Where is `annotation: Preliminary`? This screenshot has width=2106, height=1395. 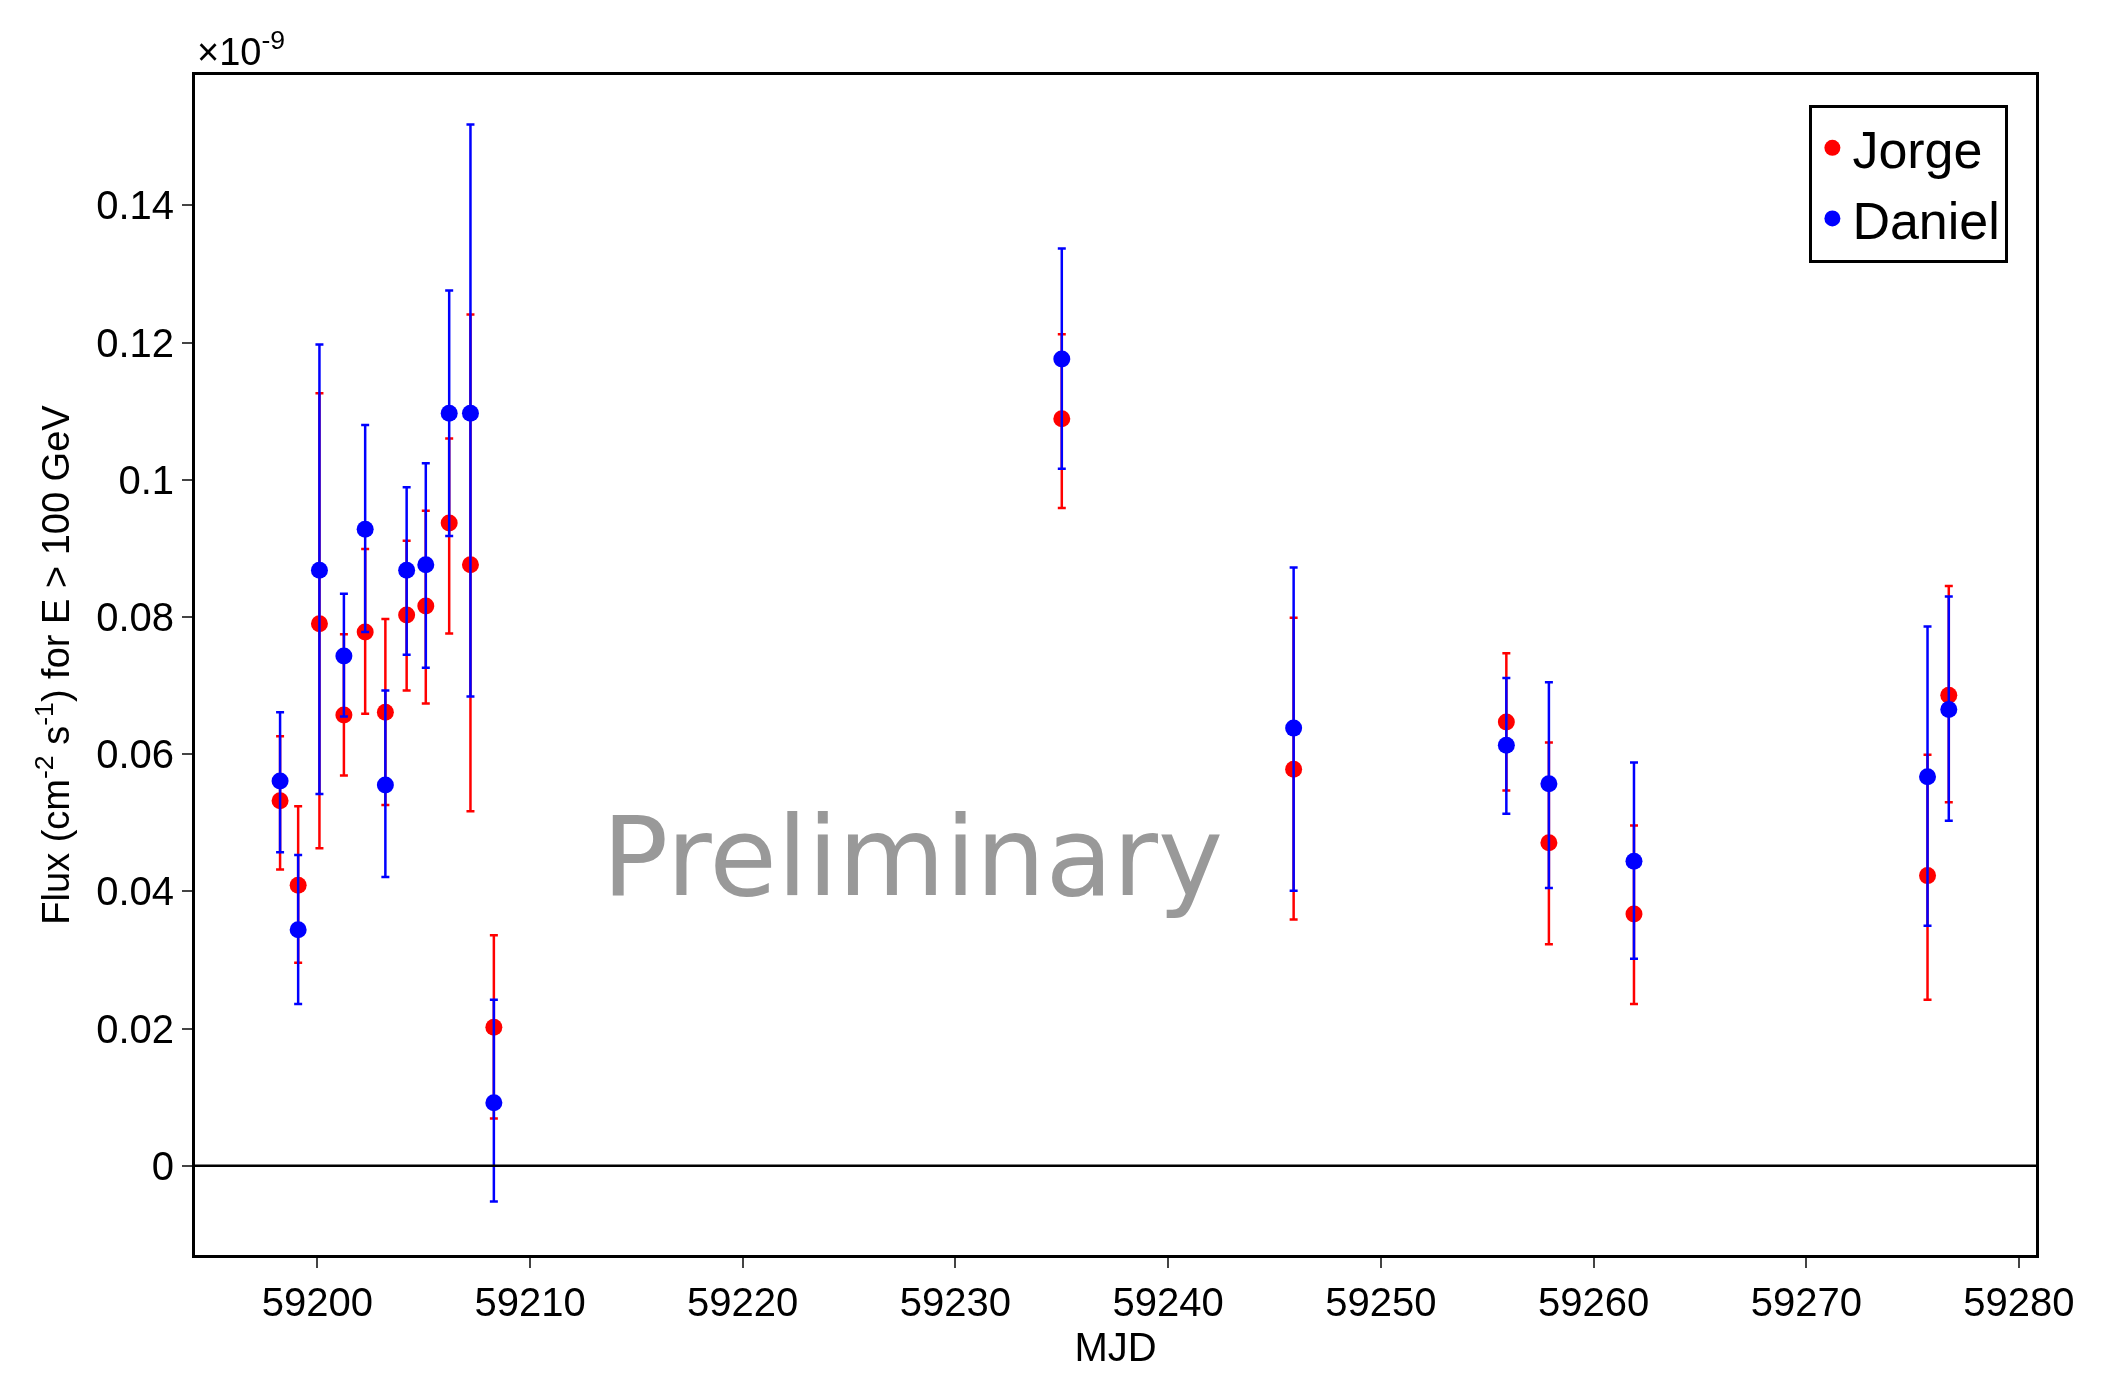
annotation: Preliminary is located at coordinates (913, 857).